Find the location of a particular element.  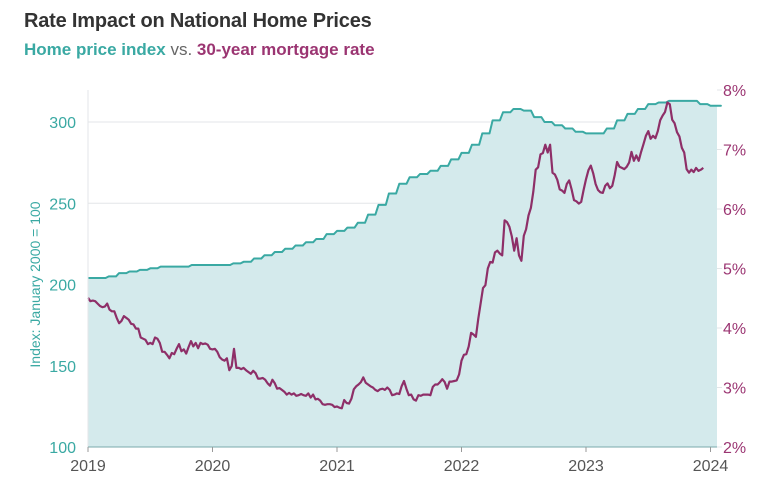

subtitle-mortgage-rate: 30-year mortgage rate is located at coordinates (285, 49).